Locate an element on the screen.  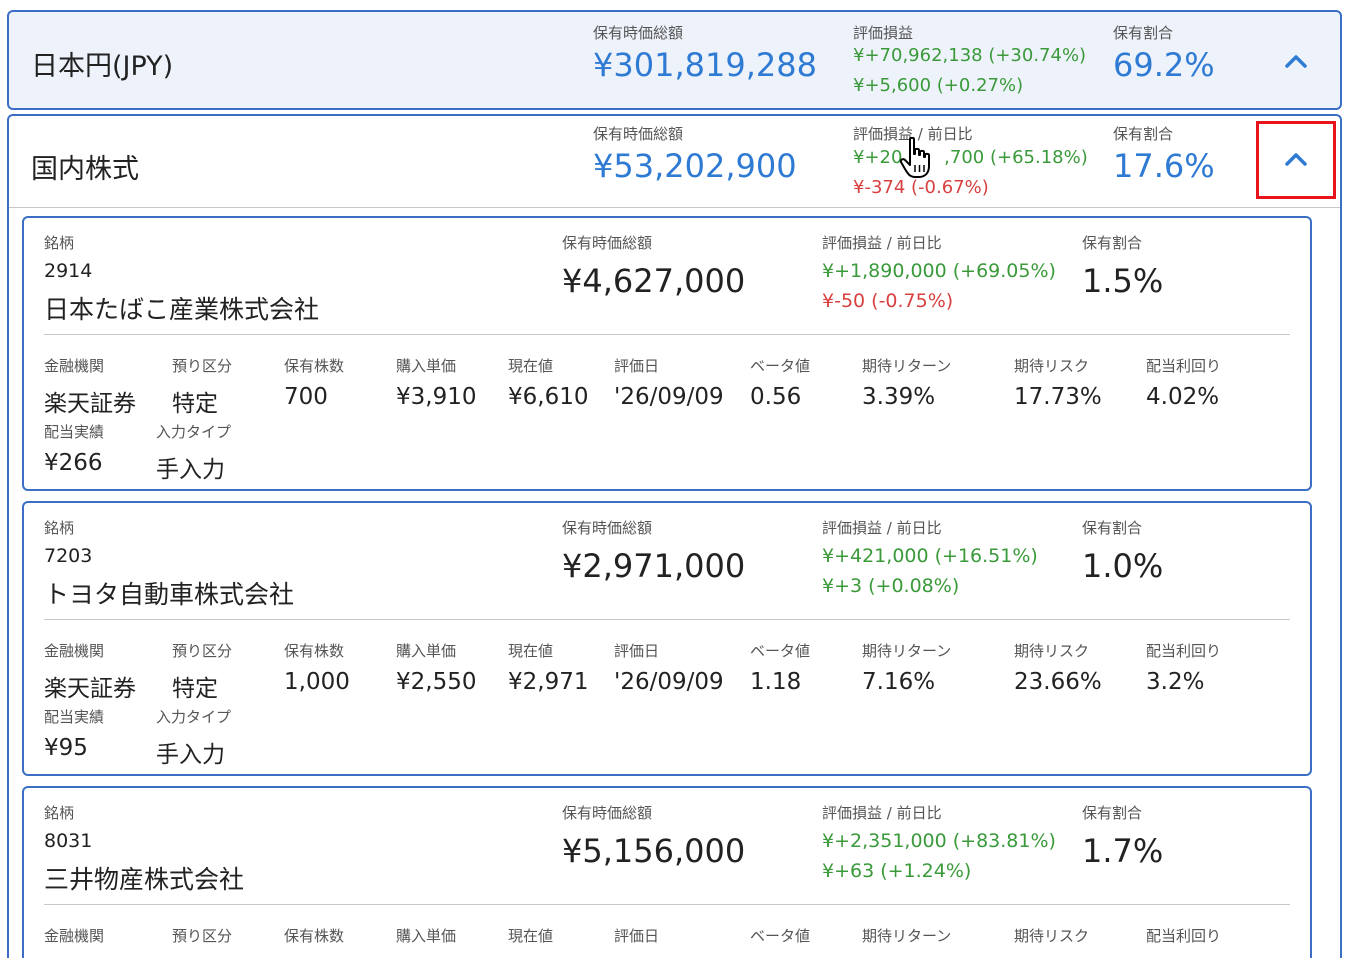
pl-total-start: ¥+20, is located at coordinates (881, 157).